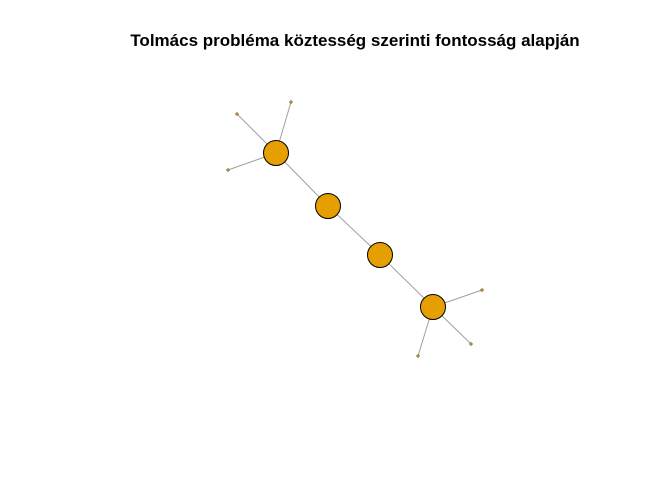  What do you see at coordinates (433, 307) in the screenshot?
I see `node-hub-b` at bounding box center [433, 307].